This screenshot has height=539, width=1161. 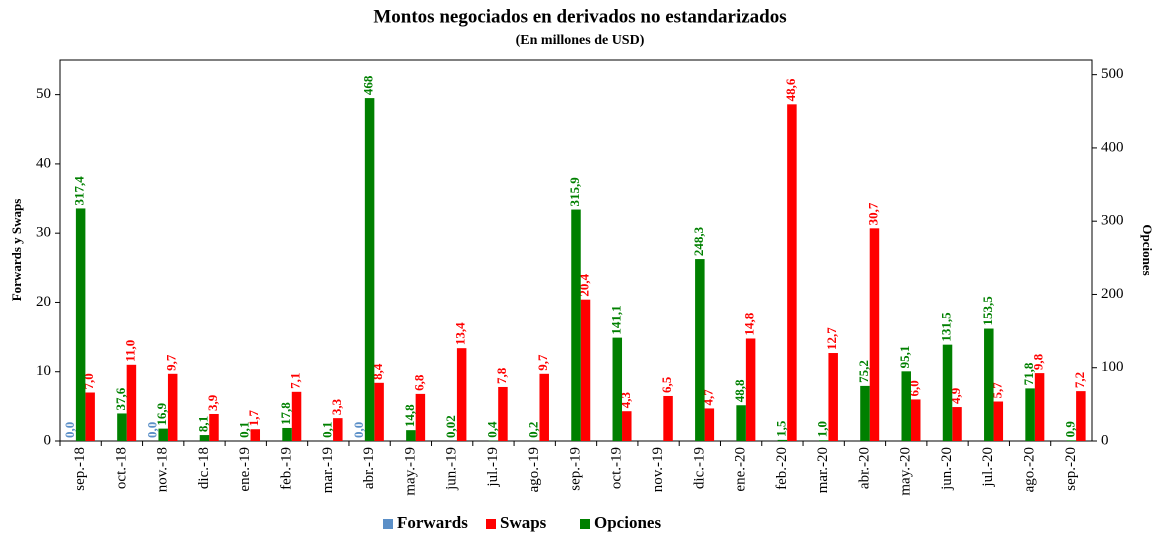 I want to click on y-tick-label: 50, so click(x=43, y=94).